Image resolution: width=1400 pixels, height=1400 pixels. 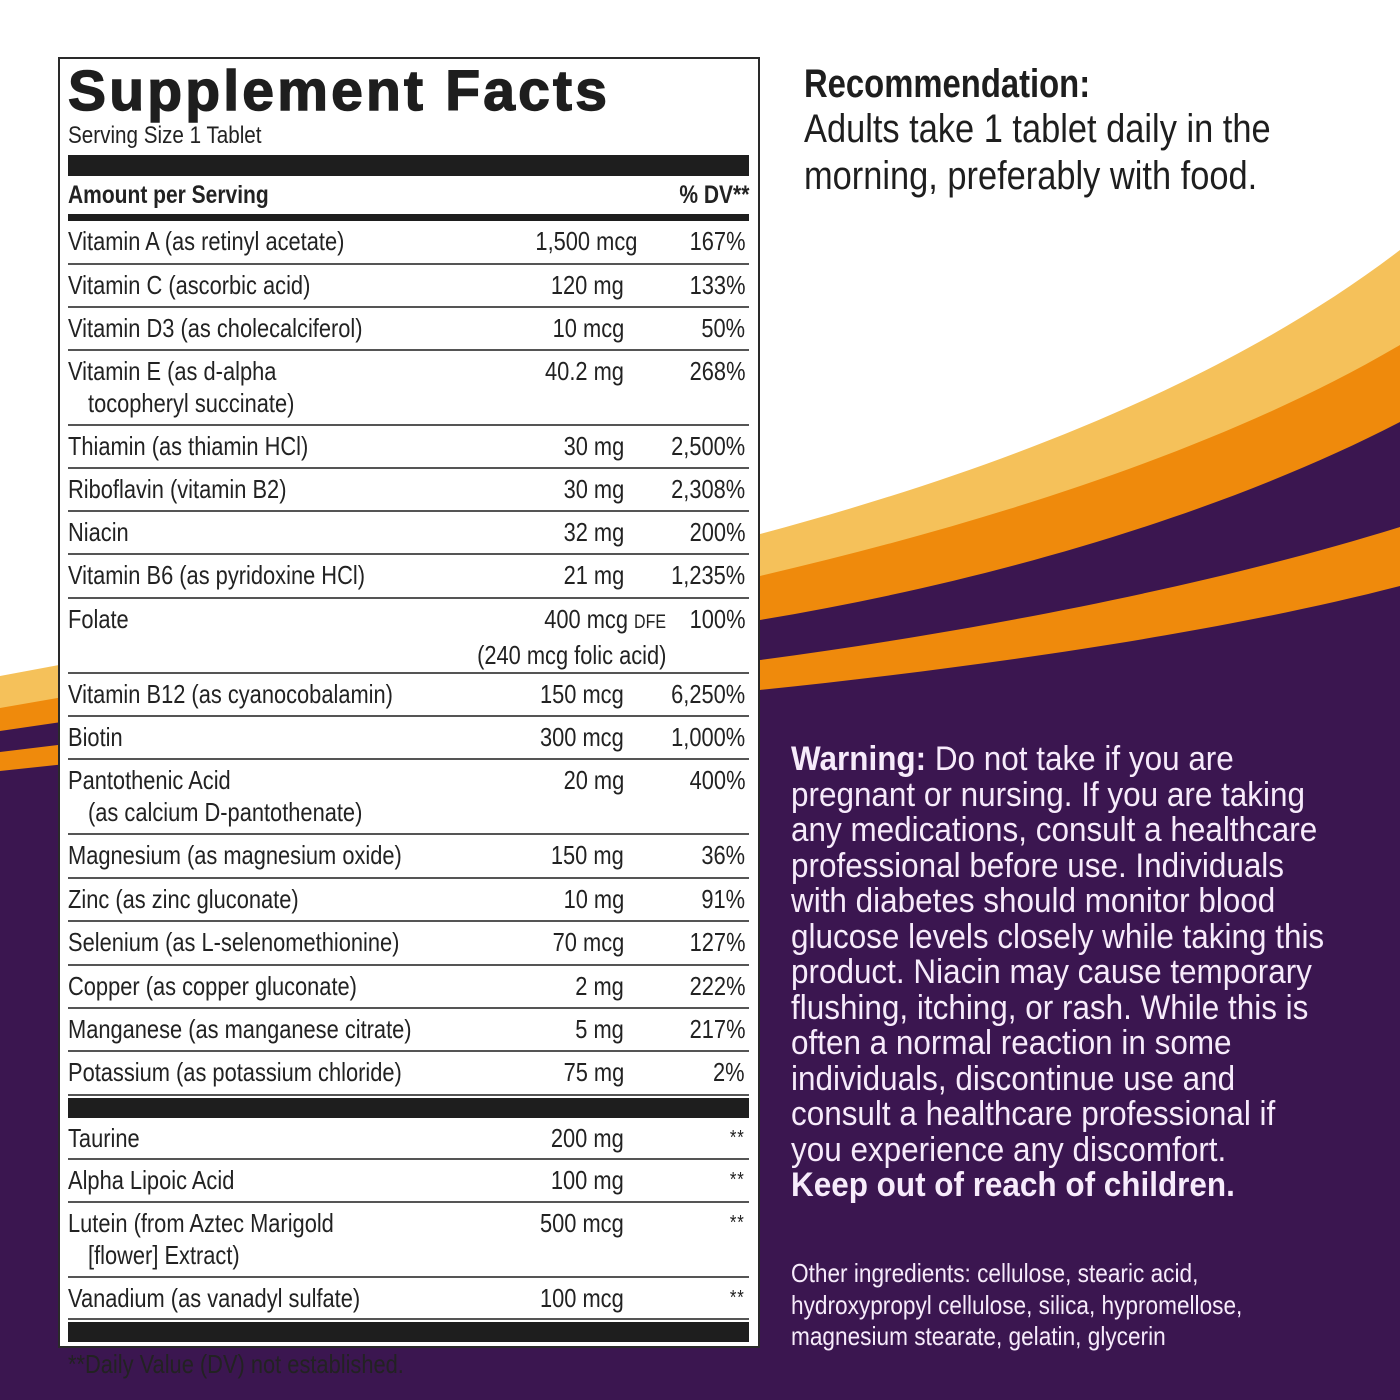 What do you see at coordinates (588, 328) in the screenshot?
I see `nutrient-amount: 10 mcg` at bounding box center [588, 328].